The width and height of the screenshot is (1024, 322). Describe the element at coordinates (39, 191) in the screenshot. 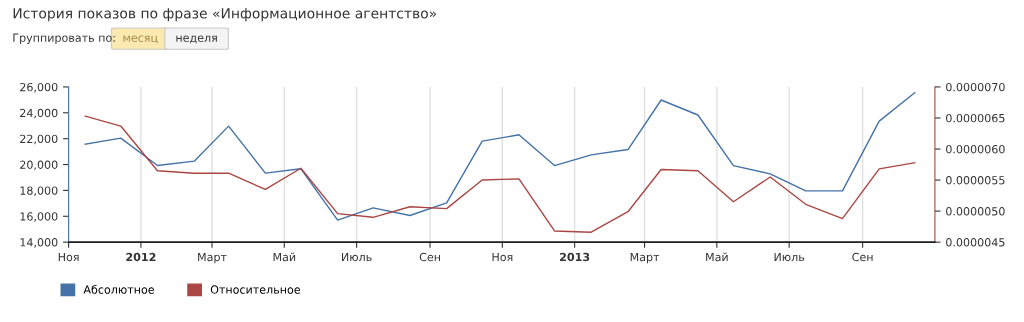

I see `y-tick-label: 18,000` at that location.